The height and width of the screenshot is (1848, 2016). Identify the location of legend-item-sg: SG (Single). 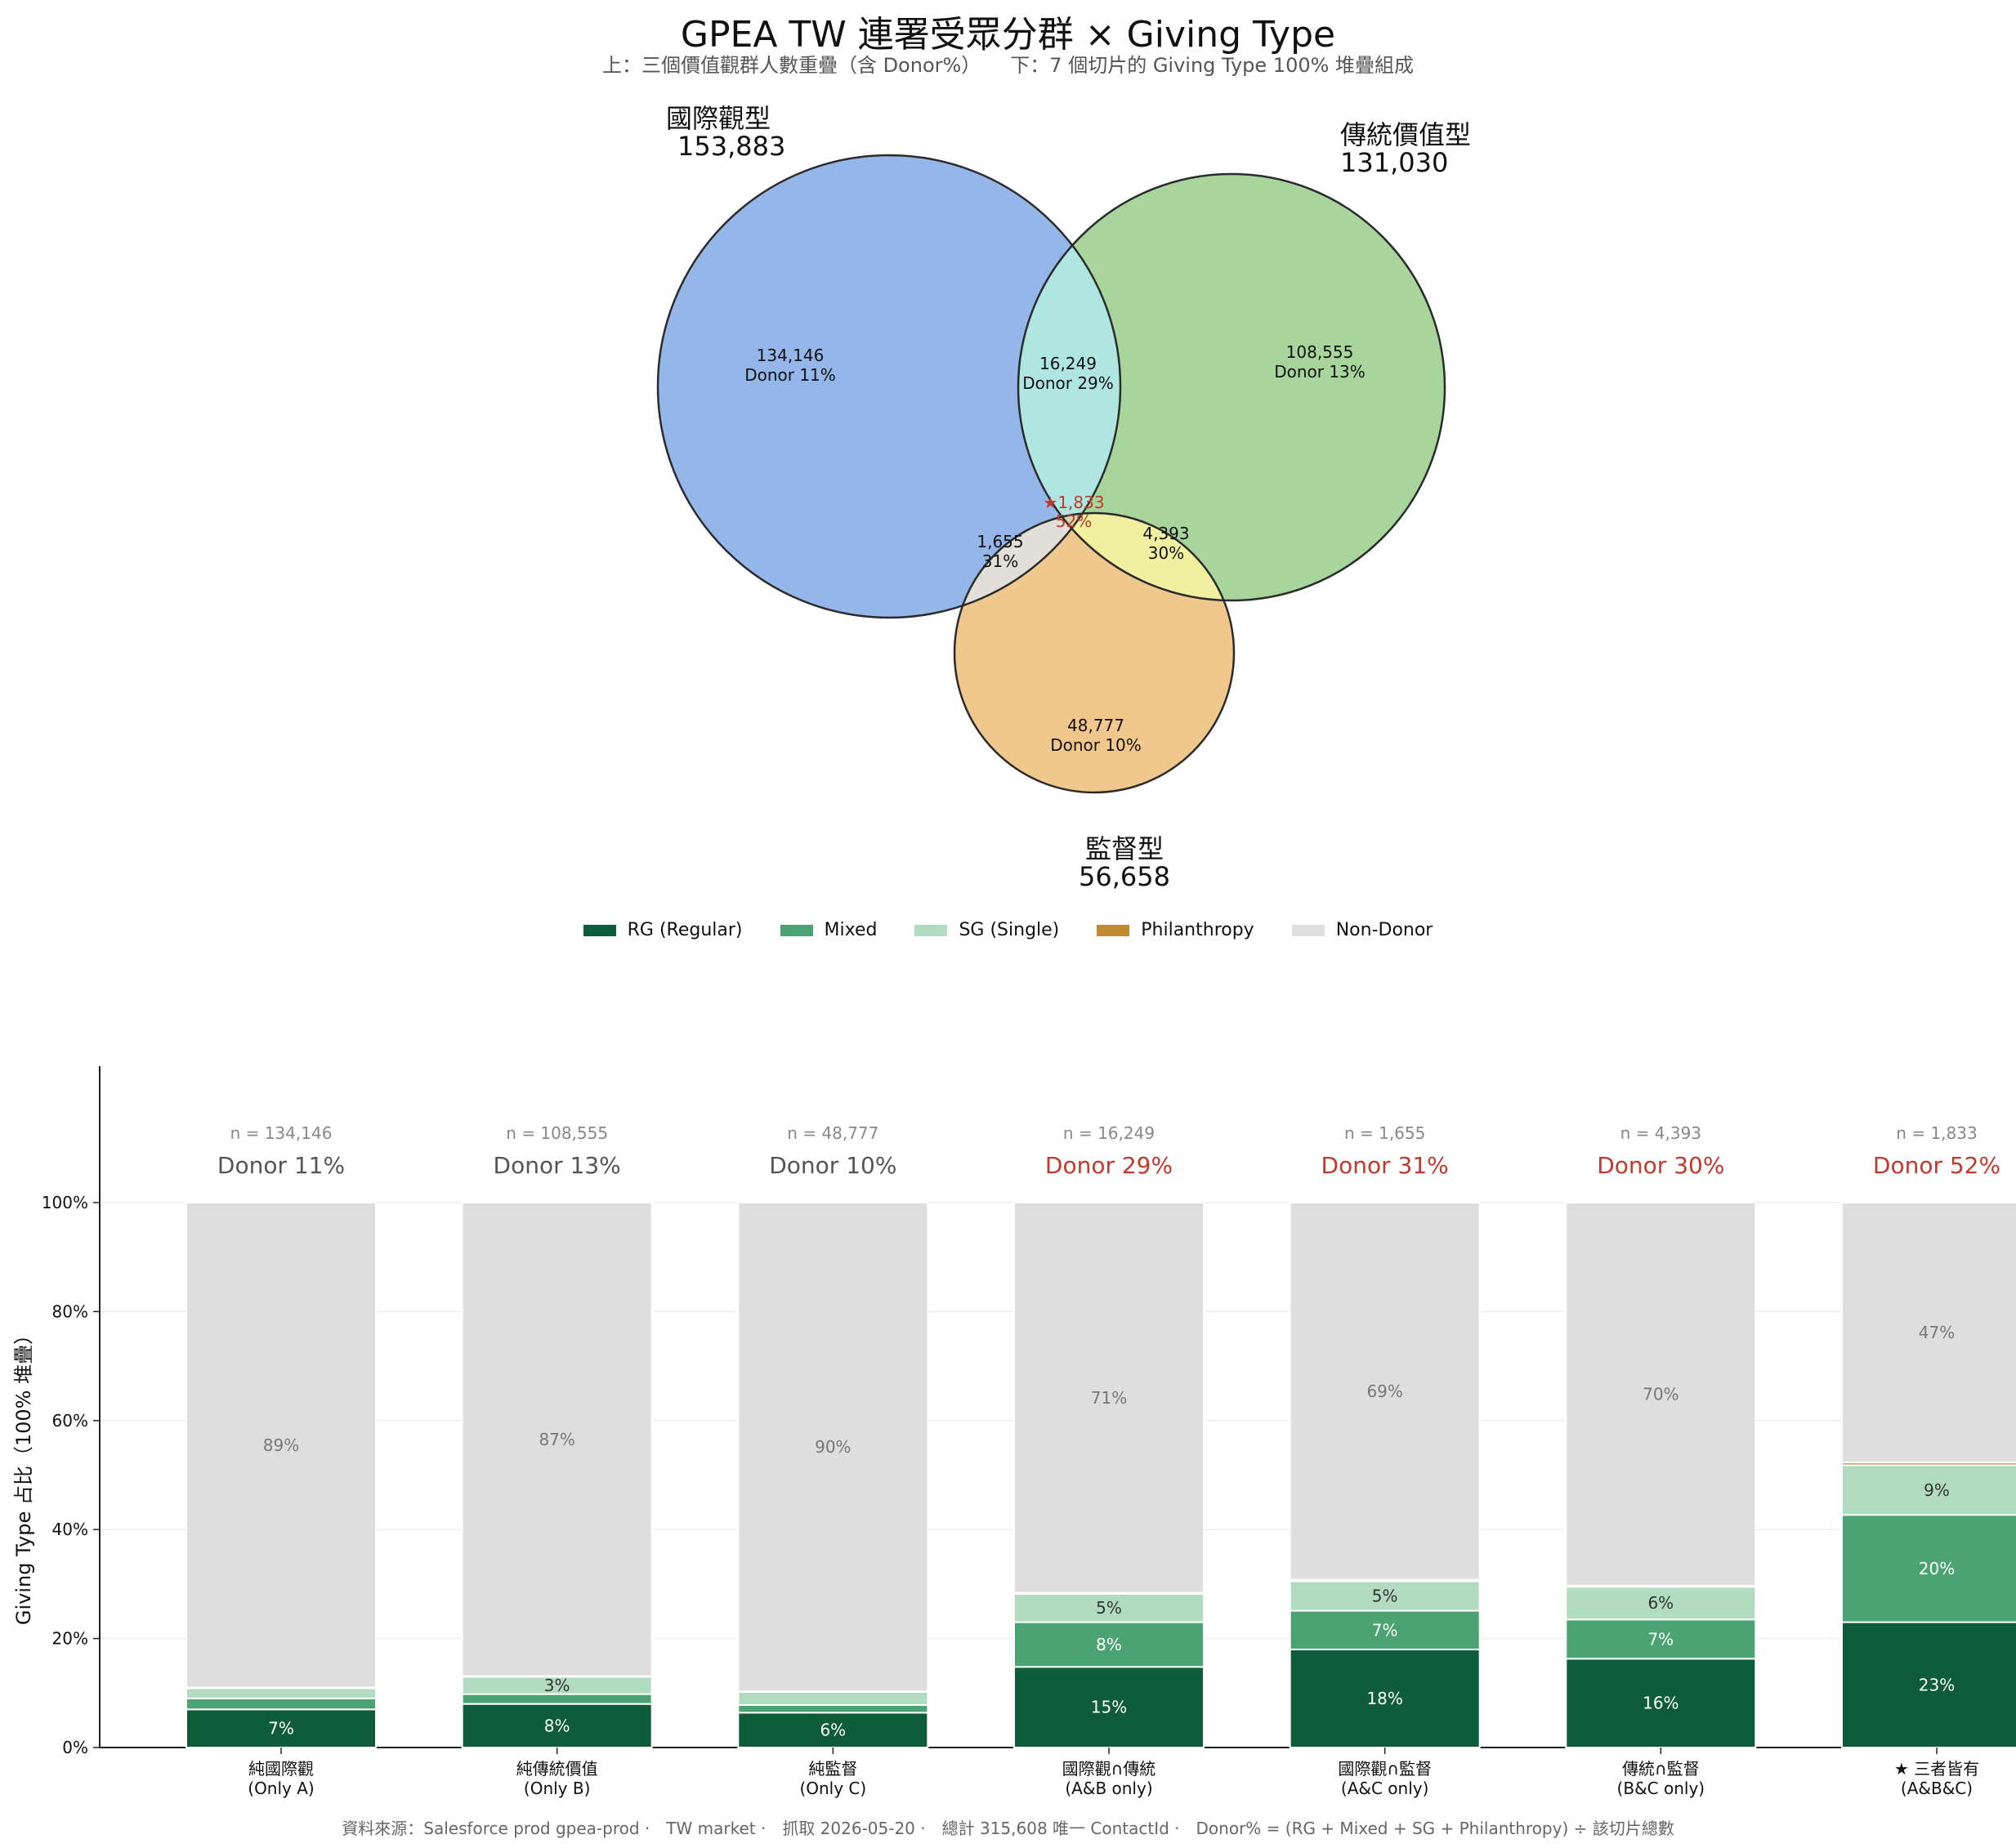
(986, 930).